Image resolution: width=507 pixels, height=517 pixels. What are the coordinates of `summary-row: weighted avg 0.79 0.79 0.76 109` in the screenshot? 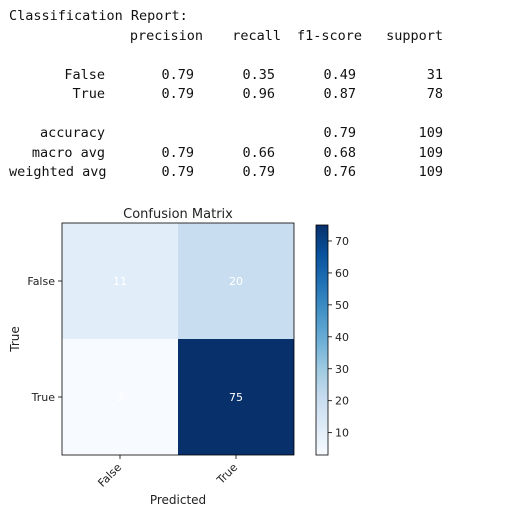 It's located at (254, 174).